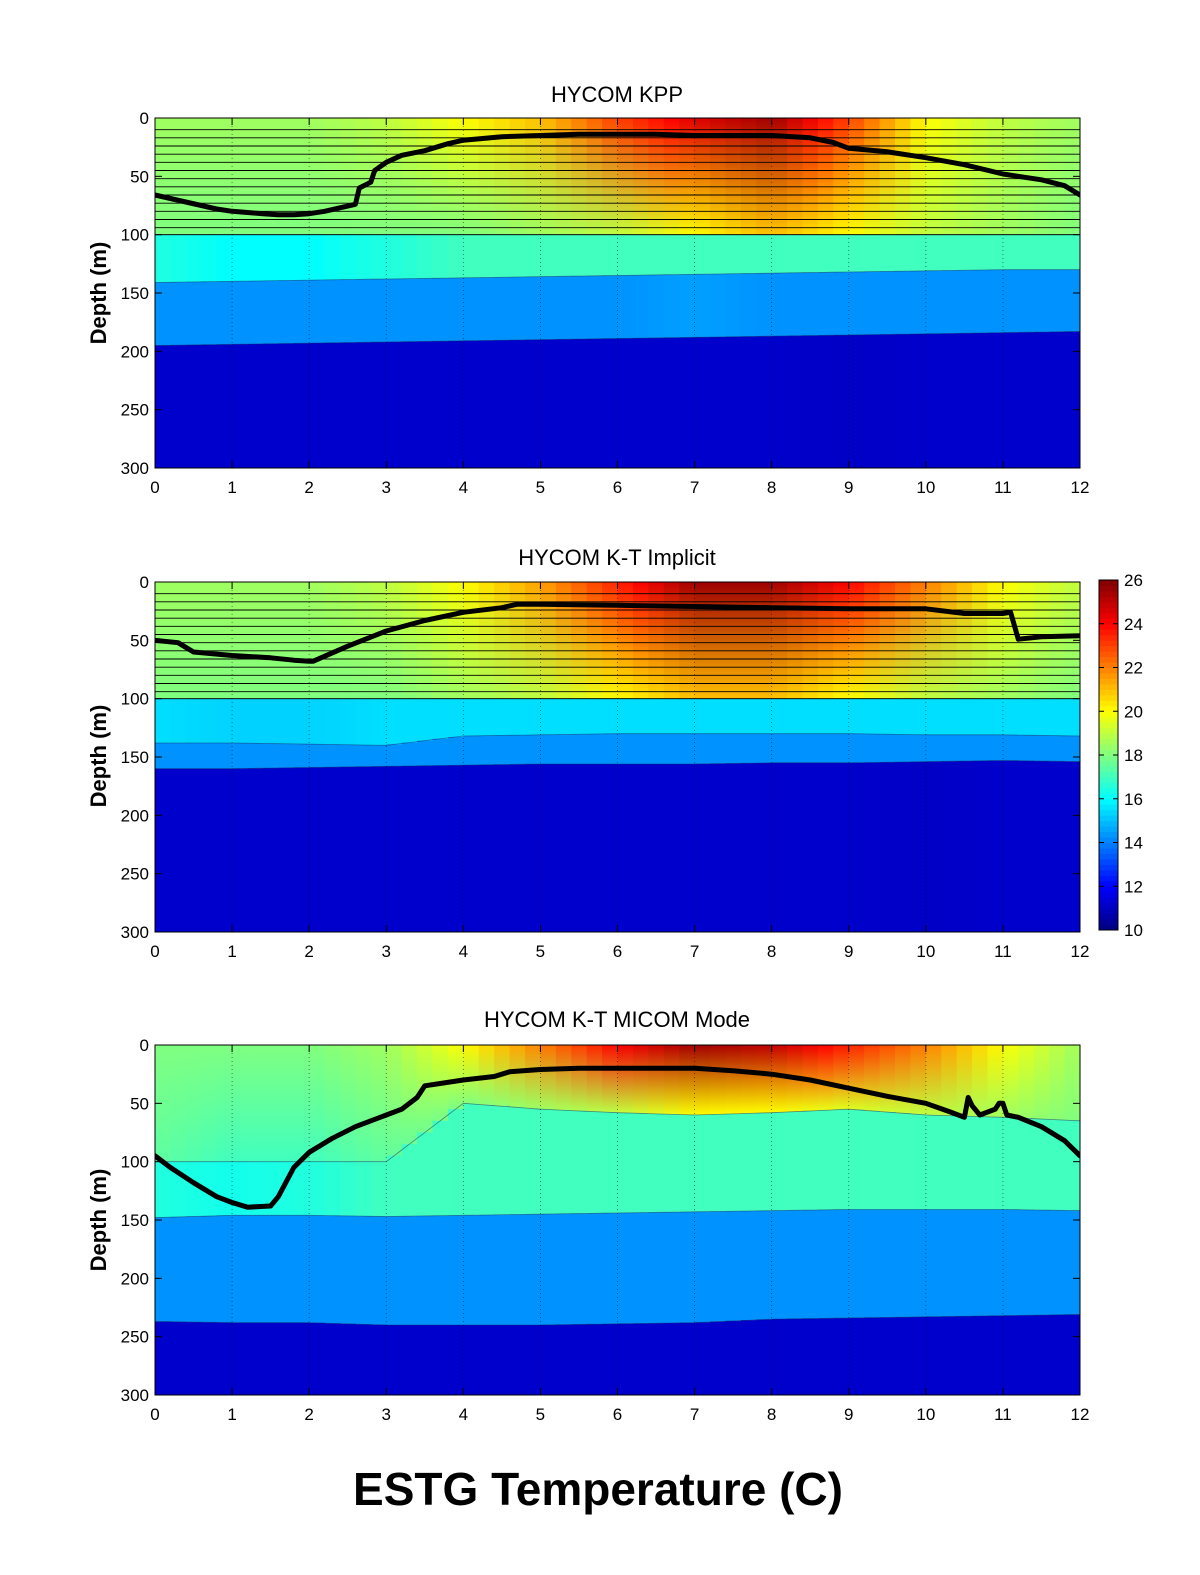 Image resolution: width=1200 pixels, height=1575 pixels. Describe the element at coordinates (135, 874) in the screenshot. I see `y-tick-label: 250` at that location.